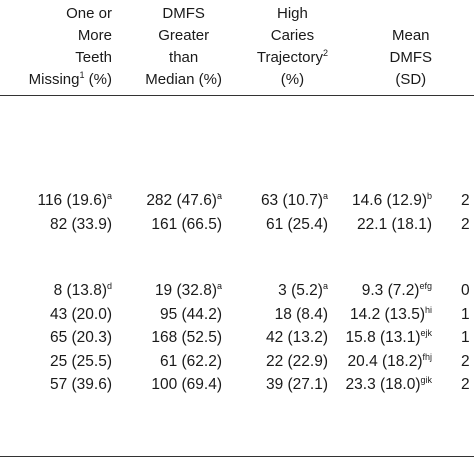 The width and height of the screenshot is (474, 474). I want to click on cell-value: 14.6 (12.9), so click(389, 200).